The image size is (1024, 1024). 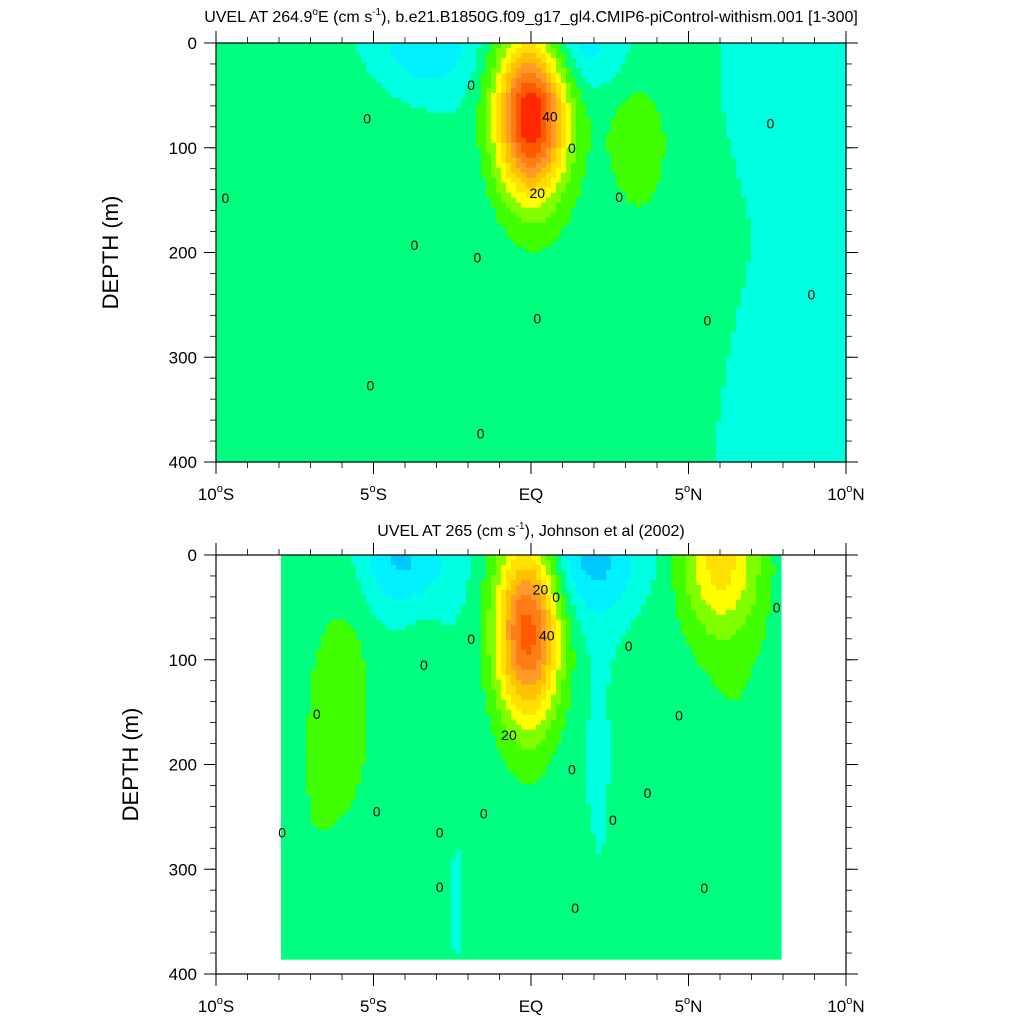 I want to click on x-tick-label: 5oN, so click(x=689, y=1005).